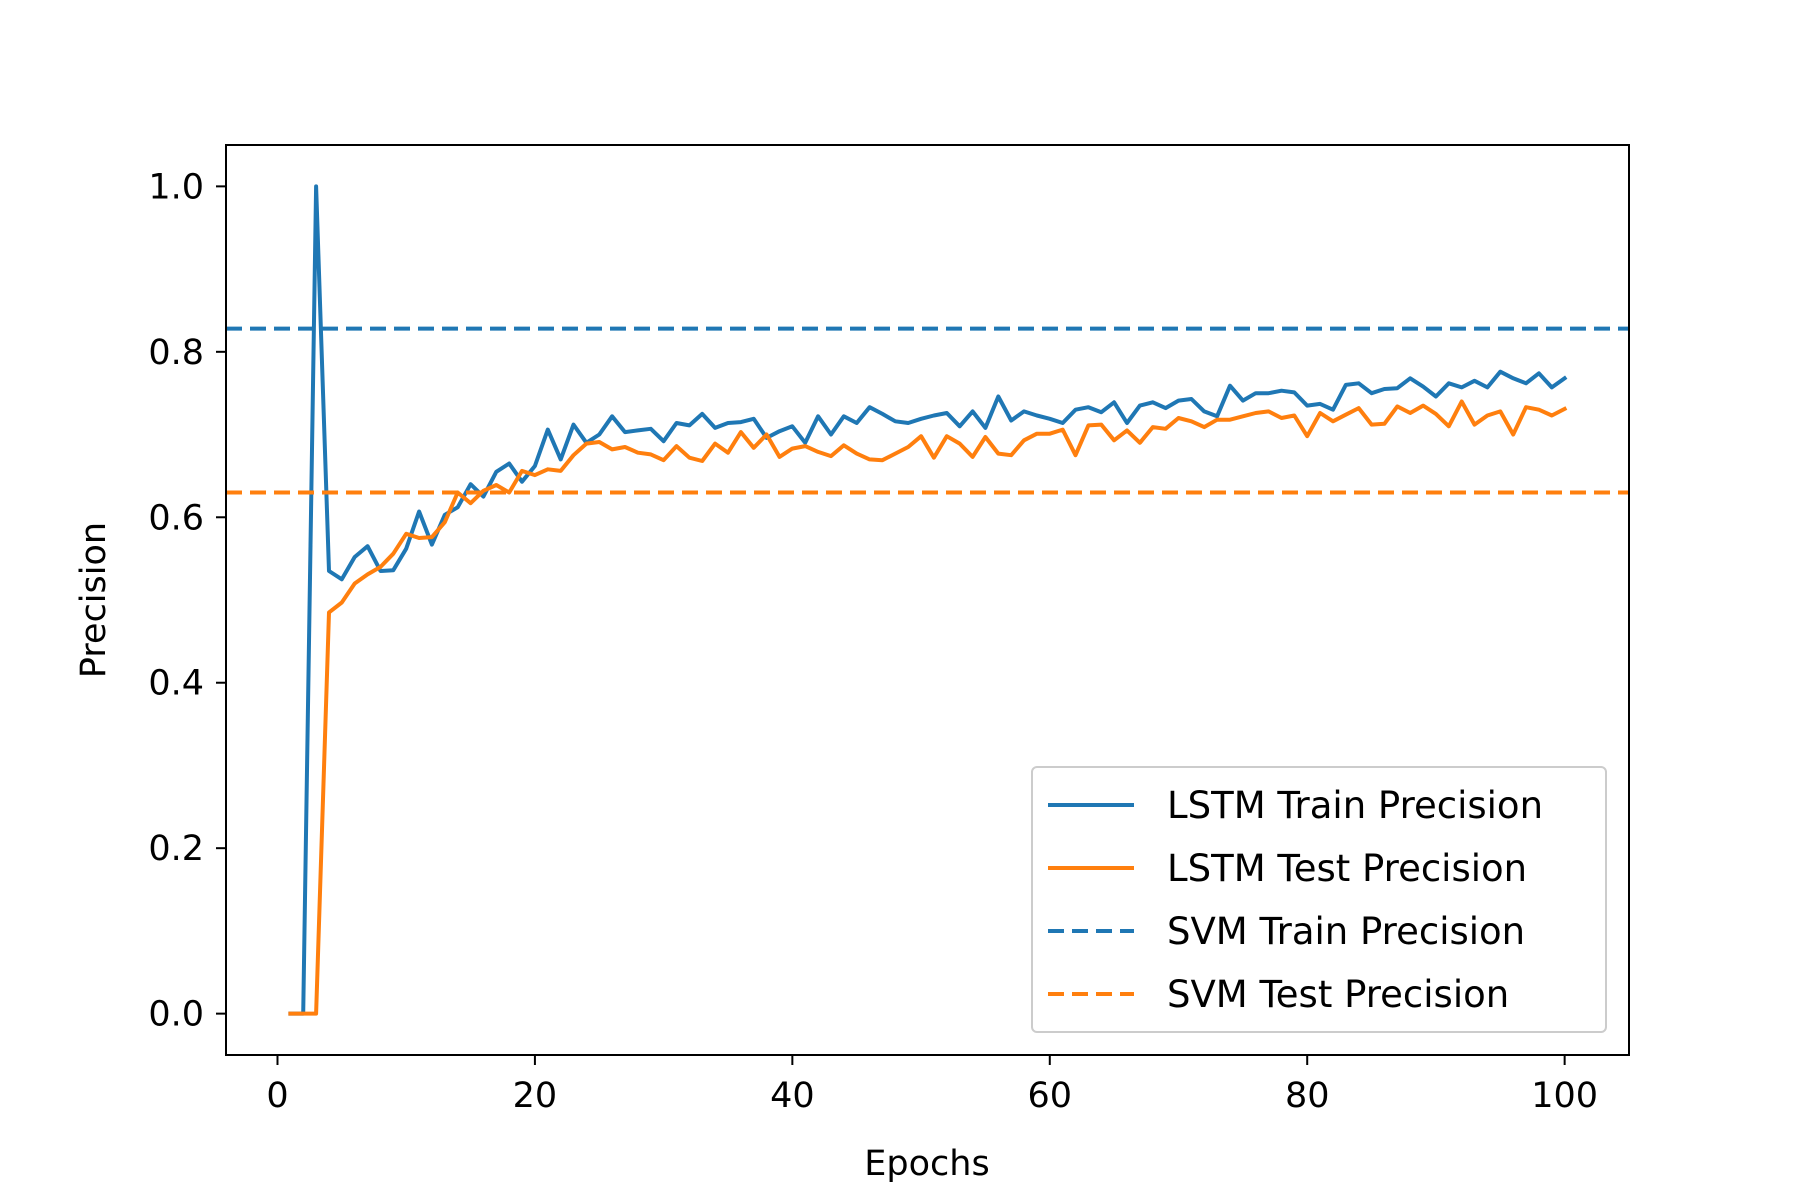 This screenshot has height=1200, width=1800. Describe the element at coordinates (187, 601) in the screenshot. I see `y-axis-ticks: 0.0 0.2 0.4 0.6 0.8 1.0` at that location.